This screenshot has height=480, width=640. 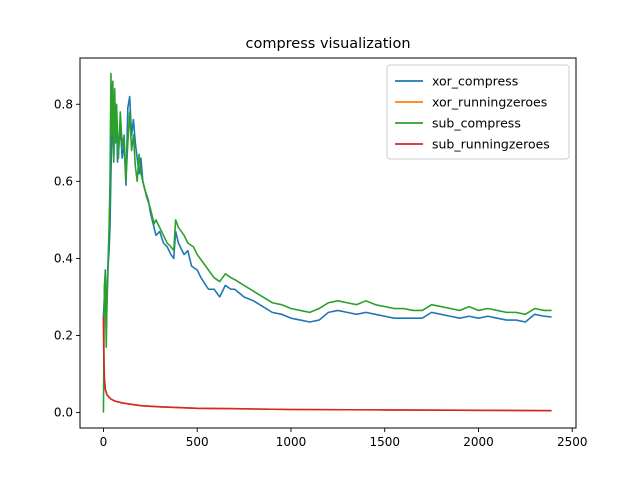 I want to click on x-tick-label: 500, so click(x=197, y=442).